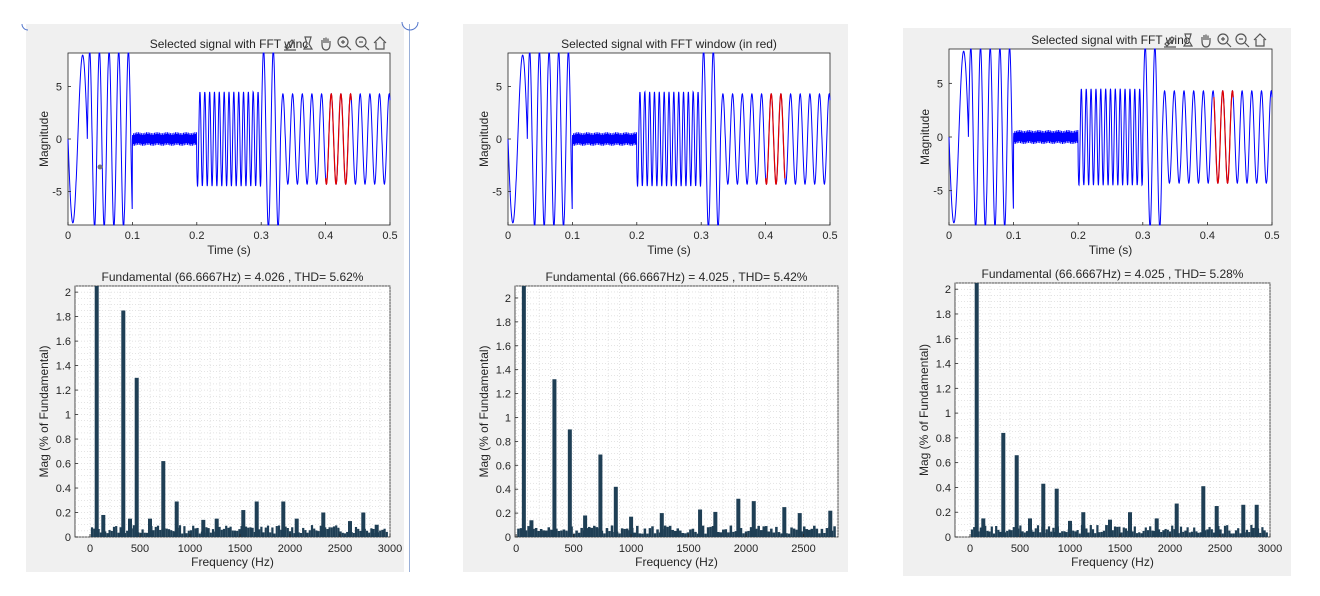 The width and height of the screenshot is (1320, 596). I want to click on time-ytick-label: -5, so click(57, 192).